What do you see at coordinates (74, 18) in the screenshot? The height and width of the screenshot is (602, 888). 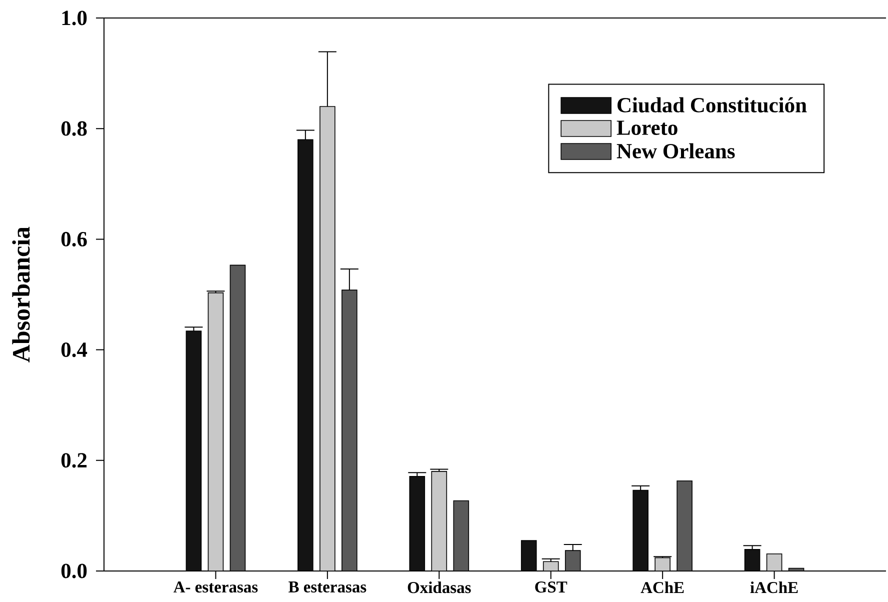 I see `y-tick-label: 1.0` at bounding box center [74, 18].